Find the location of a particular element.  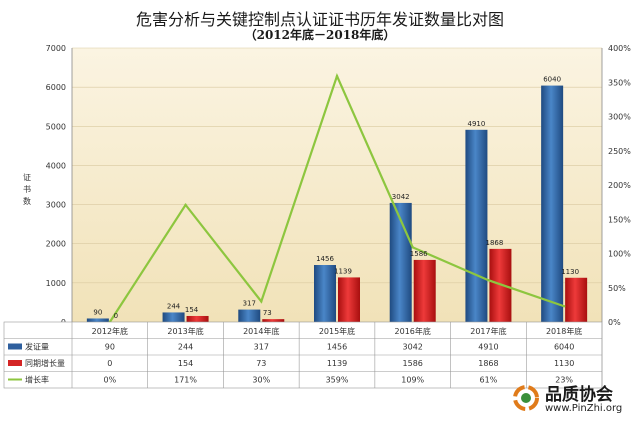

y-tick-label: 1000 is located at coordinates (56, 283).